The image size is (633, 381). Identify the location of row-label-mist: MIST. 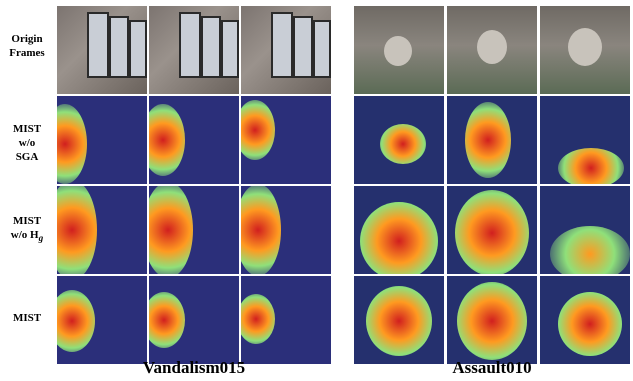
(27, 318).